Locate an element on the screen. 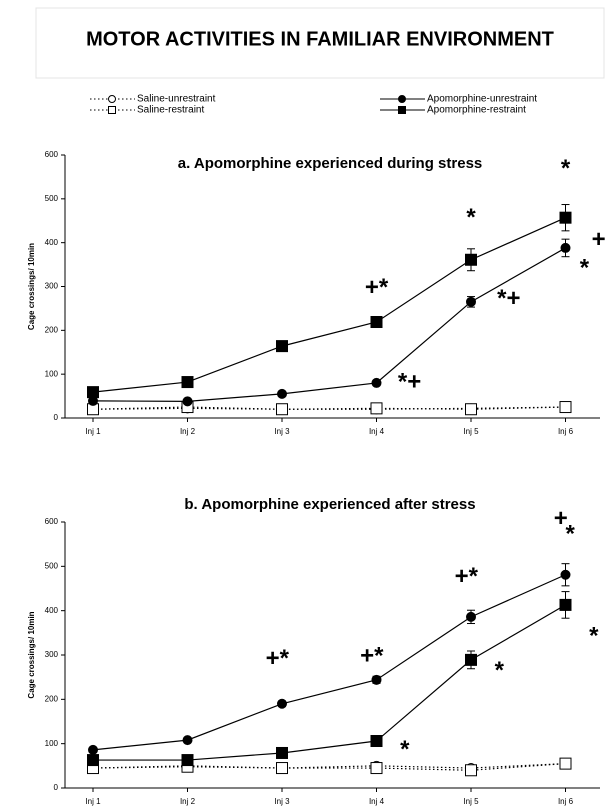  legend-label: Apomorphine-unrestraint is located at coordinates (482, 99).